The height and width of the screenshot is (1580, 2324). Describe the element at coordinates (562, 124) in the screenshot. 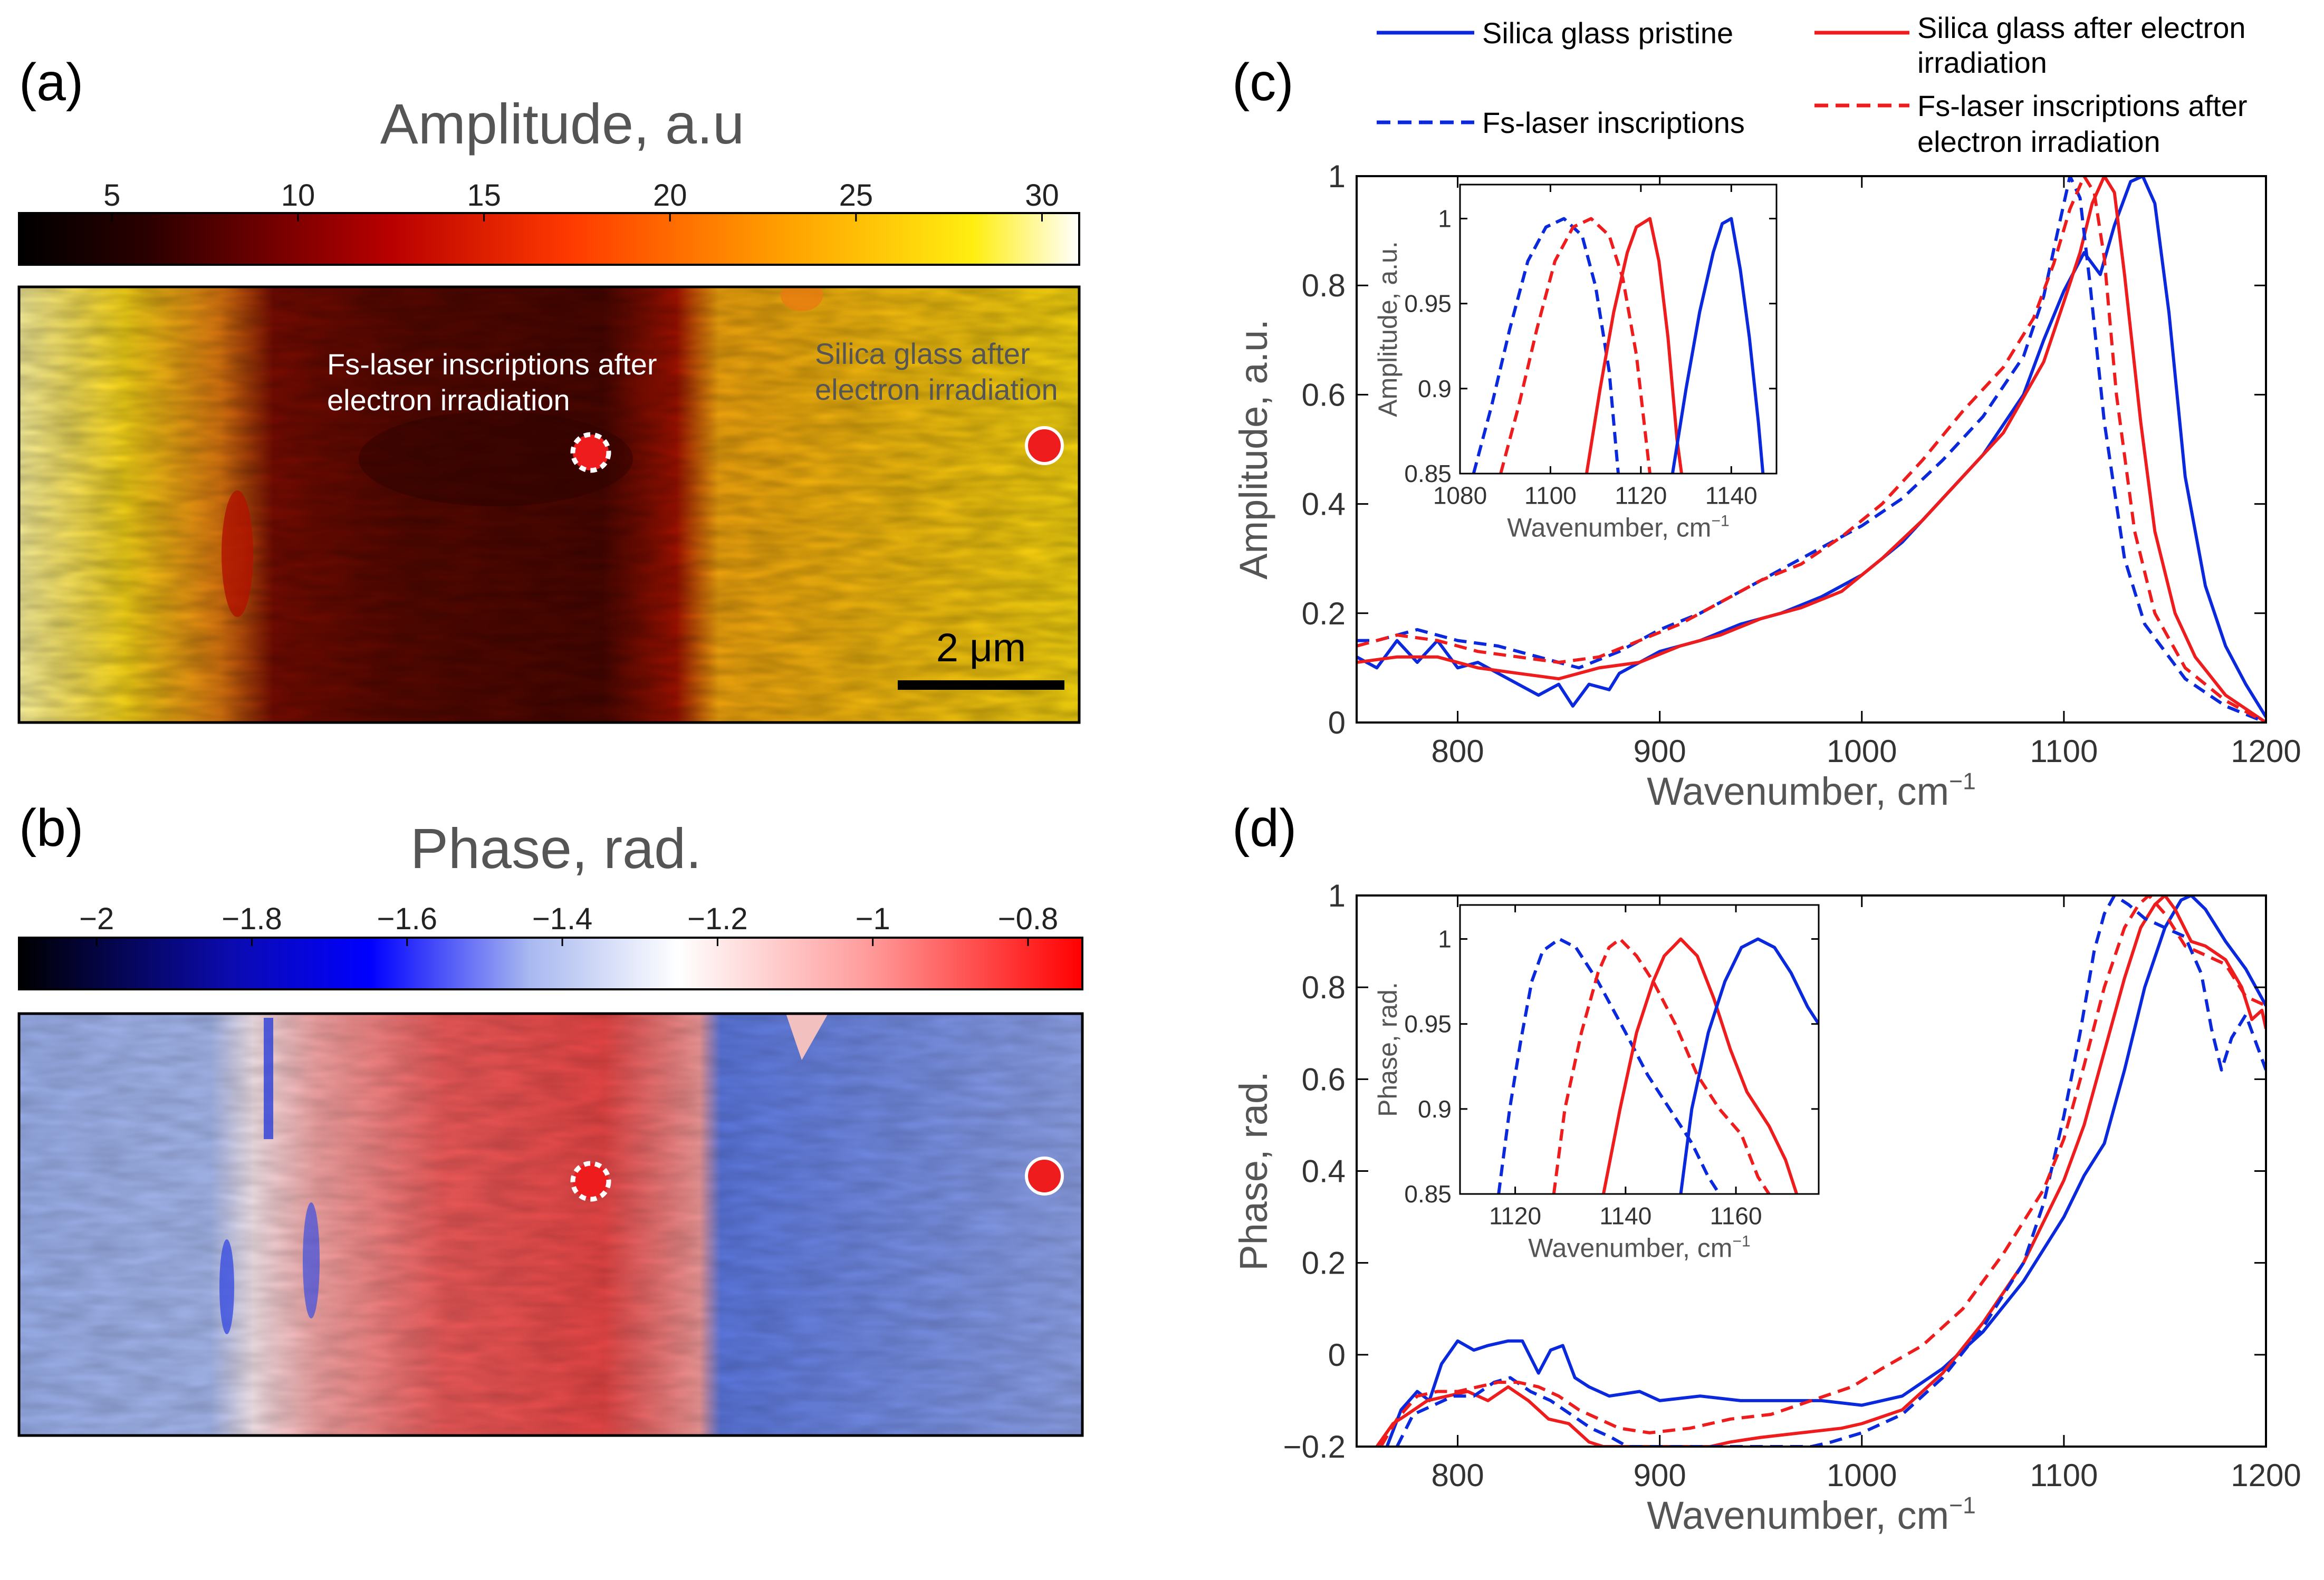

I see `panel-a-title: Amplitude, a.u` at that location.